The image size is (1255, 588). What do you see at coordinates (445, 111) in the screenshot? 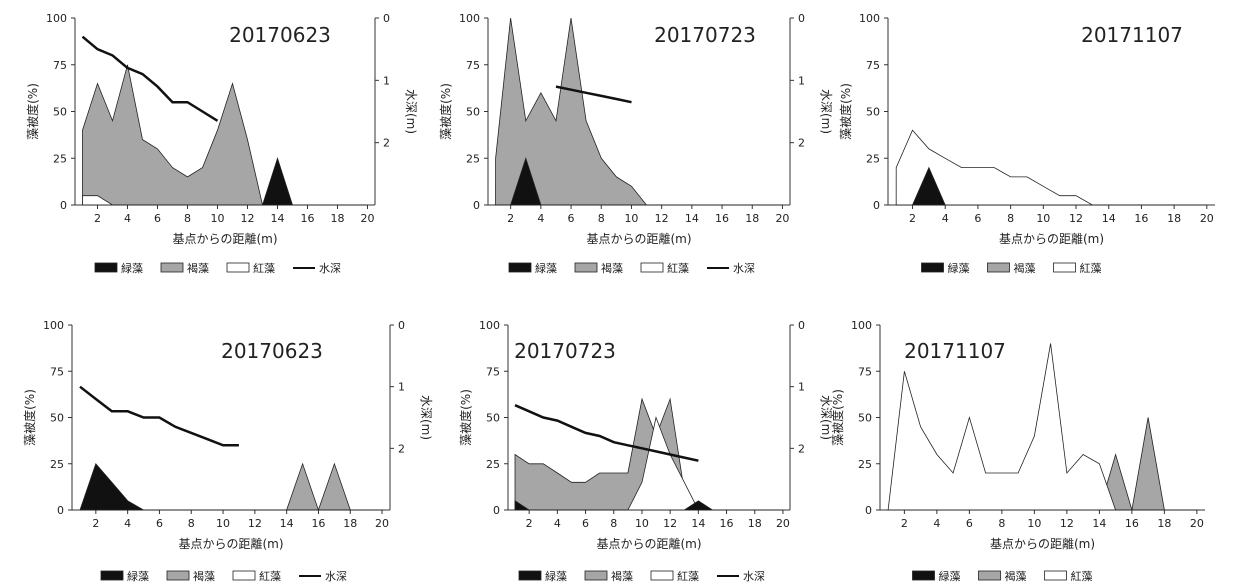
I see `y-axis-label: 藻被度(%)` at bounding box center [445, 111].